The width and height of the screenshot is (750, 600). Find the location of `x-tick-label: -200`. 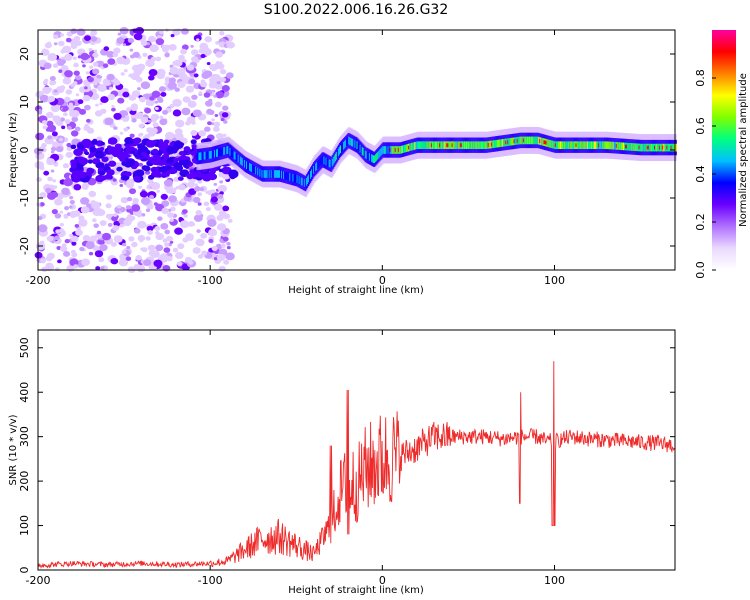

x-tick-label: -200 is located at coordinates (38, 280).